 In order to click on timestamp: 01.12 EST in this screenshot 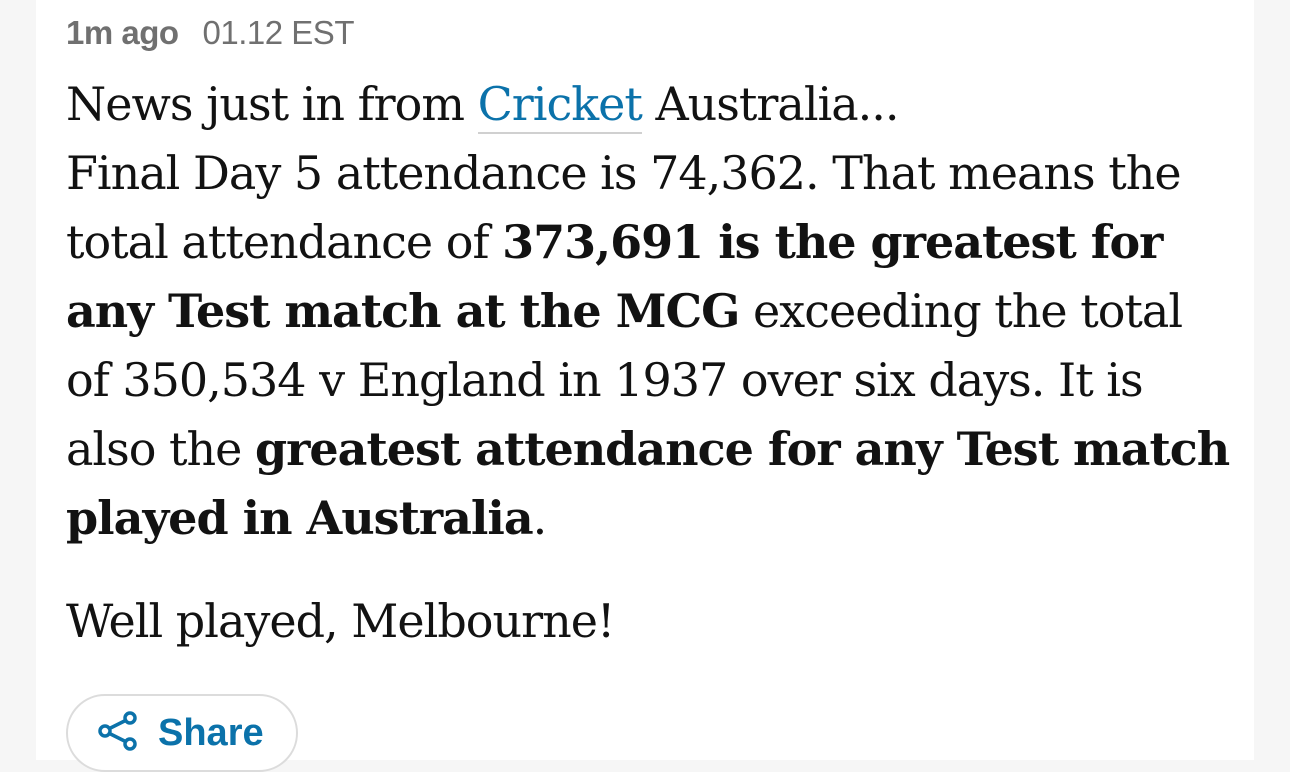, I will do `click(278, 32)`.